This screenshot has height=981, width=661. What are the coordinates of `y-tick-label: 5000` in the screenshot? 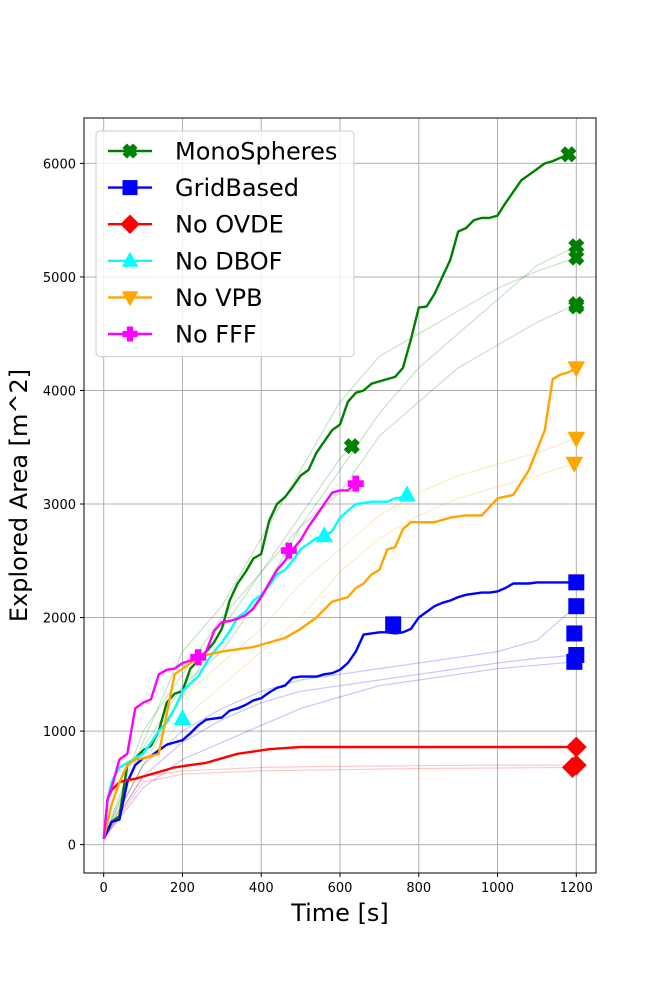 It's located at (59, 278).